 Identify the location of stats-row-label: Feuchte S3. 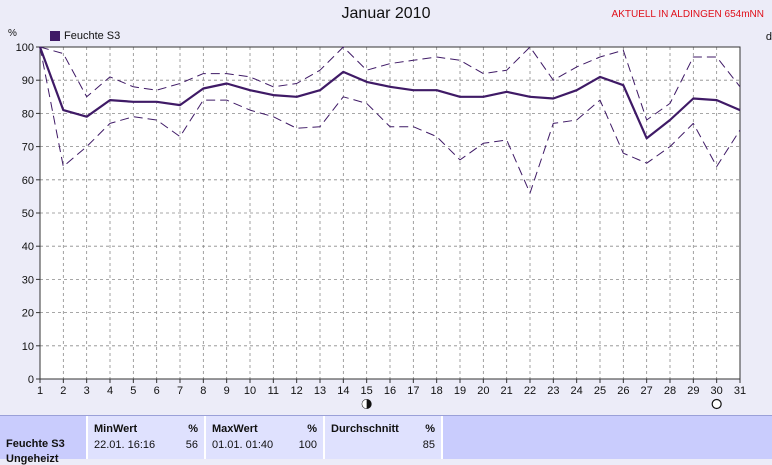
(35, 444).